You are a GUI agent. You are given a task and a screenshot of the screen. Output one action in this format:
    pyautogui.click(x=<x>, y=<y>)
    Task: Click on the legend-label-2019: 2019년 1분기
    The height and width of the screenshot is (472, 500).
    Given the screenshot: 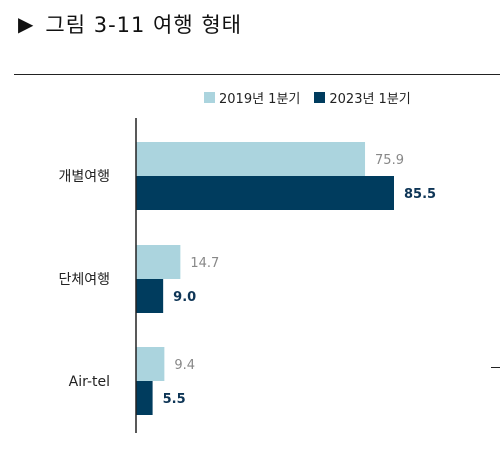 What is the action you would take?
    pyautogui.click(x=260, y=99)
    